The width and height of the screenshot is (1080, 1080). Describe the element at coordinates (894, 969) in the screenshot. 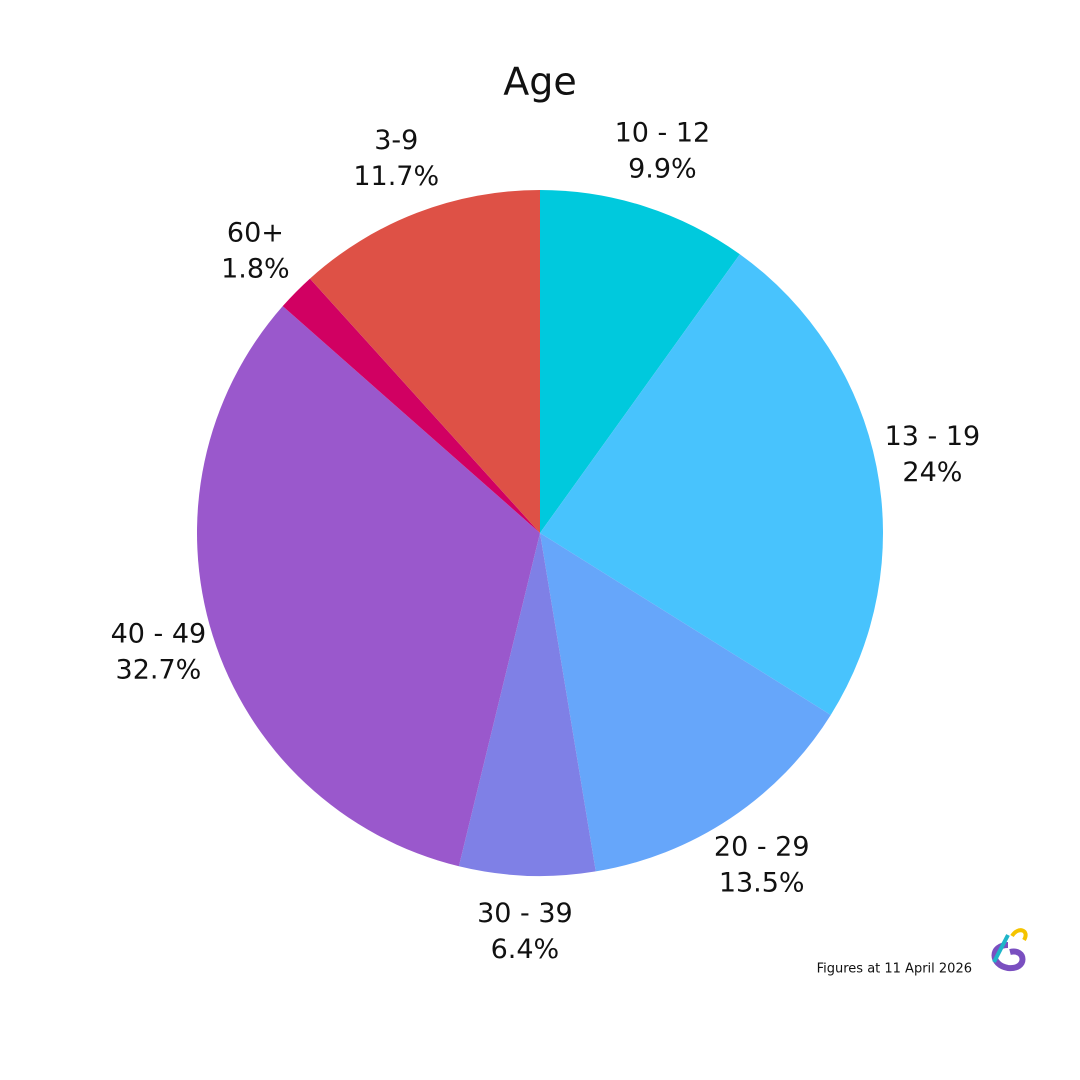

I see `footnote: Figures at 11 April 2026` at that location.